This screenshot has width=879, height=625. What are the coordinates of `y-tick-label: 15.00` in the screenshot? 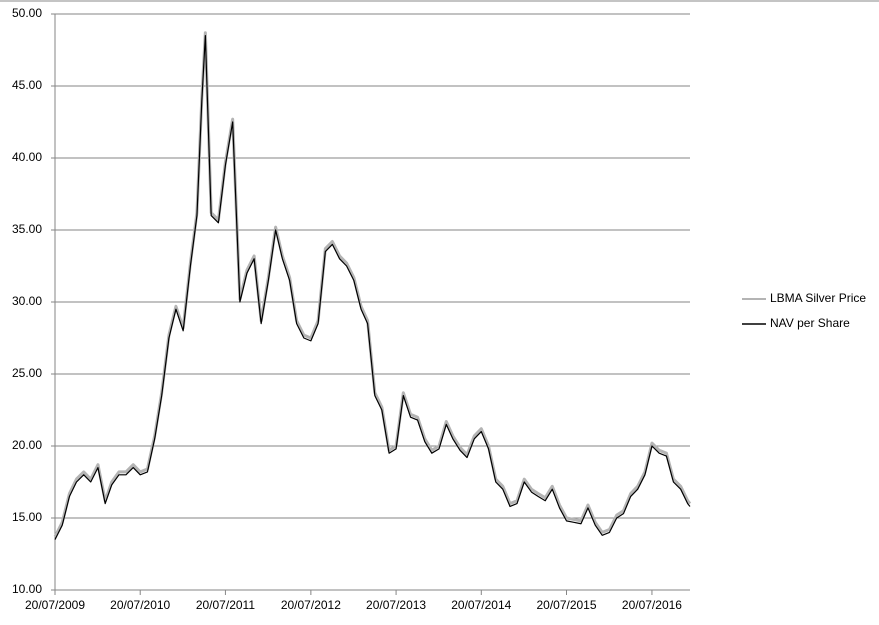 It's located at (27, 517).